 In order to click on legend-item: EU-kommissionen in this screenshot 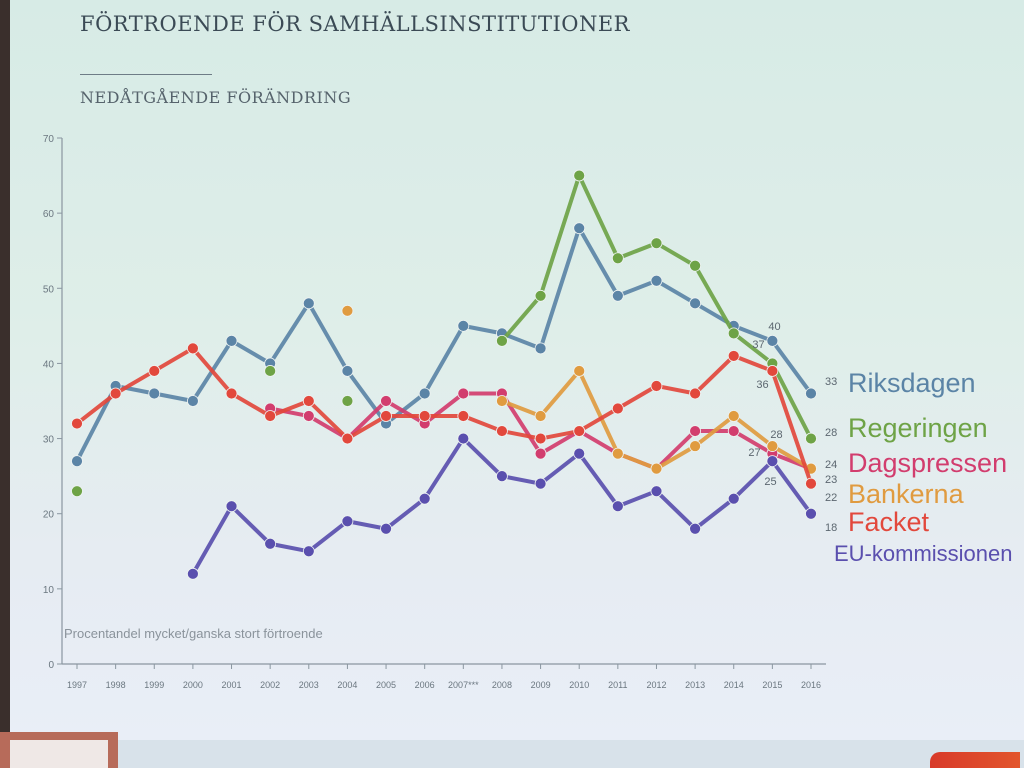, I will do `click(923, 553)`.